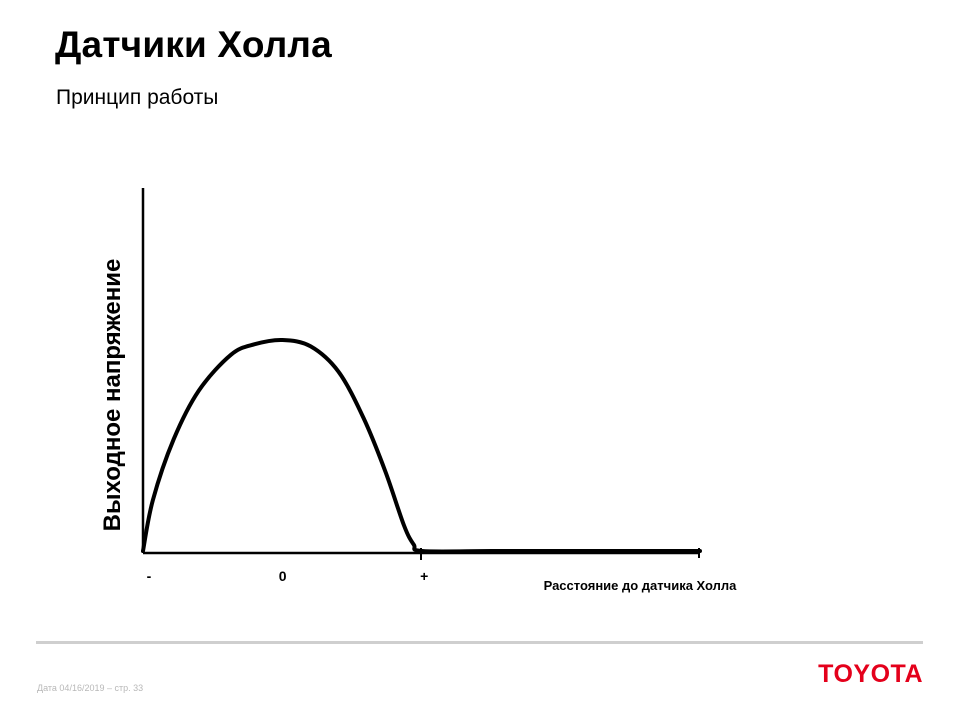  Describe the element at coordinates (112, 395) in the screenshot. I see `y-axis-label: Выходное напряжение` at that location.